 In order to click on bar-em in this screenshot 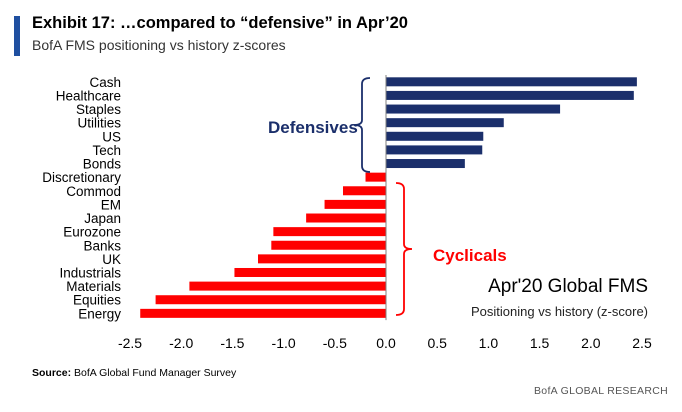, I will do `click(355, 204)`.